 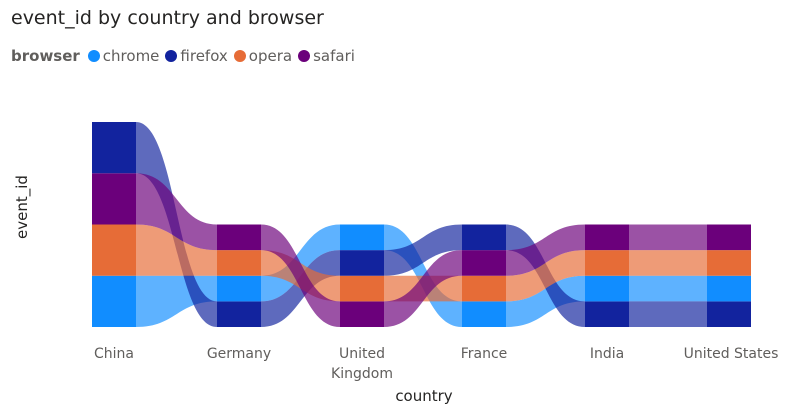 What do you see at coordinates (270, 56) in the screenshot?
I see `legend-label-opera: opera` at bounding box center [270, 56].